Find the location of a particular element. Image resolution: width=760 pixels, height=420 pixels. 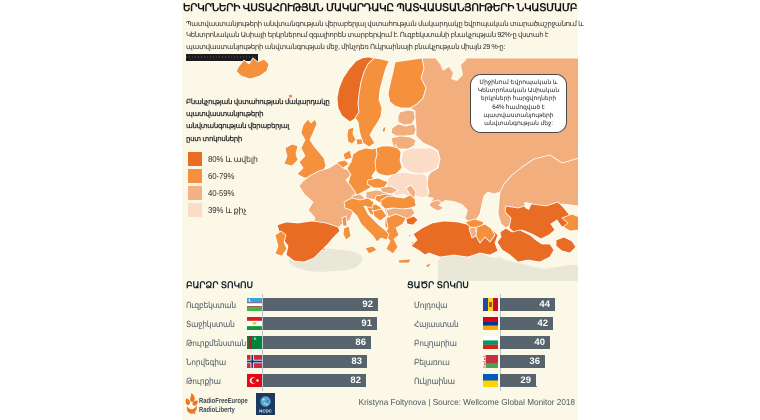

svg-text: NCDC is located at coordinates (266, 411).